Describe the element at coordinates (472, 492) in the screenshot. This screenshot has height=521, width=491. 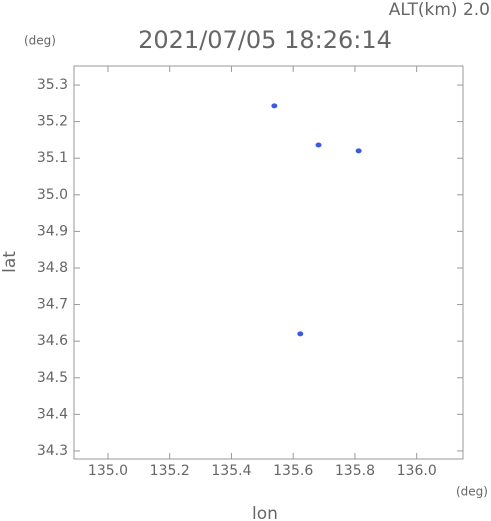
I see `x-unit: (deg)` at that location.